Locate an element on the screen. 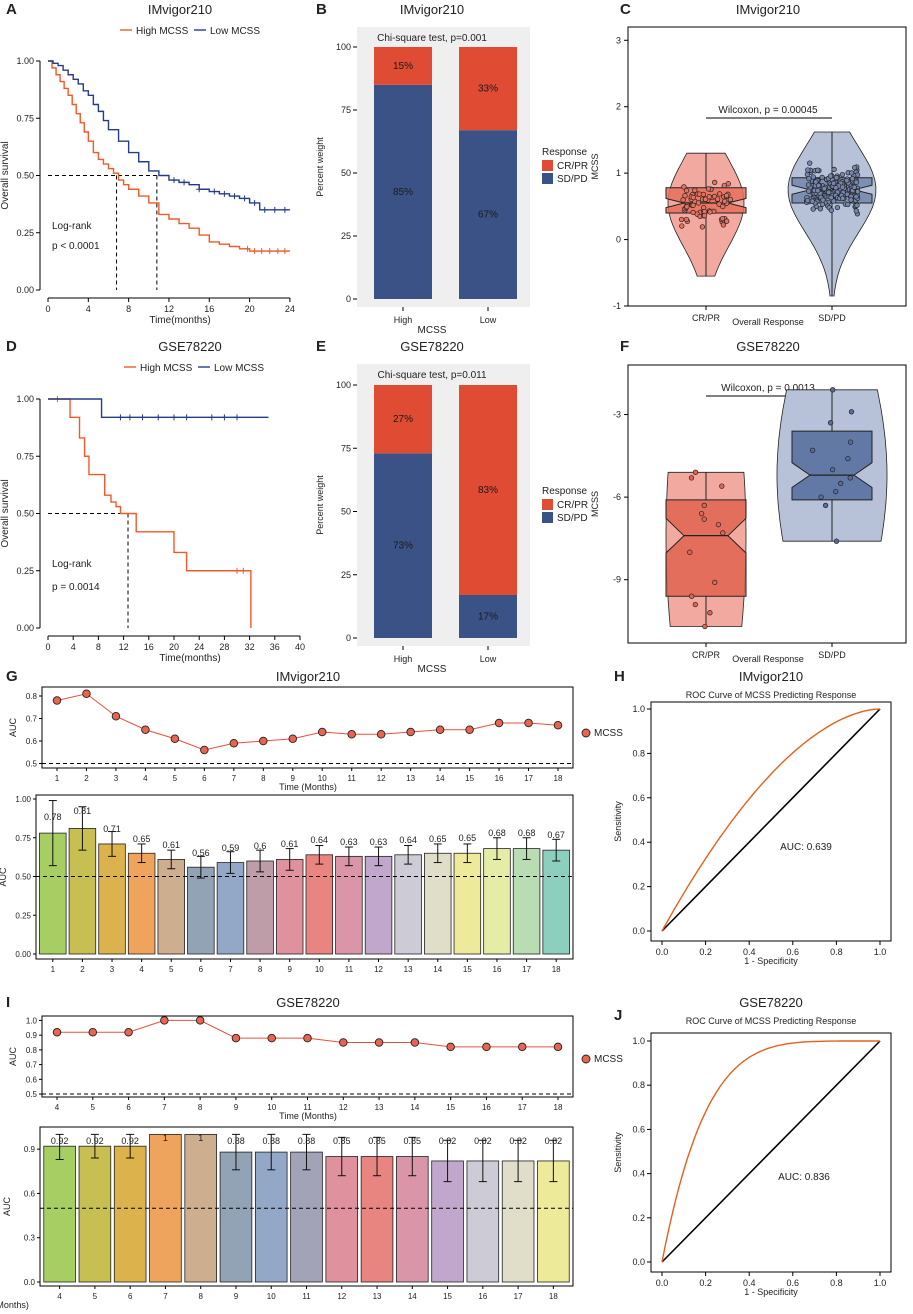 The height and width of the screenshot is (1314, 913). panel-letter: G is located at coordinates (12, 676).